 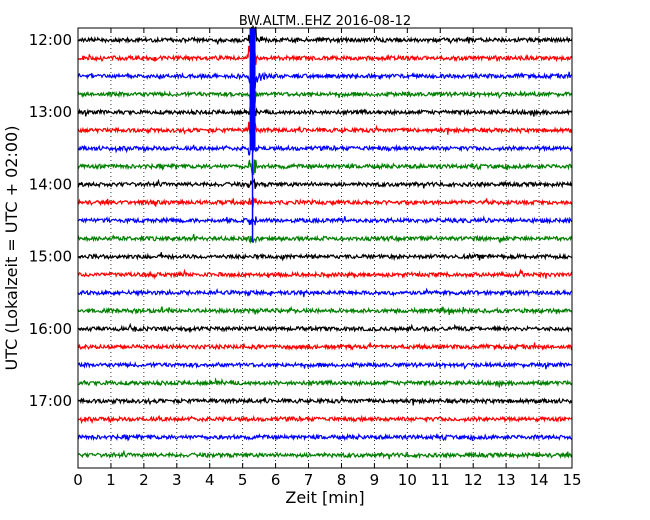 I want to click on y-tick-label-5: 17:00, so click(x=50, y=401).